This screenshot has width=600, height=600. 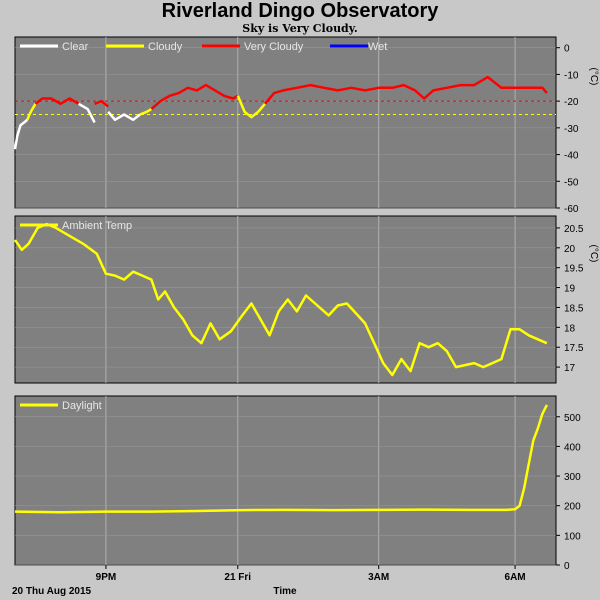 What do you see at coordinates (572, 477) in the screenshot?
I see `y-tick-label: 300` at bounding box center [572, 477].